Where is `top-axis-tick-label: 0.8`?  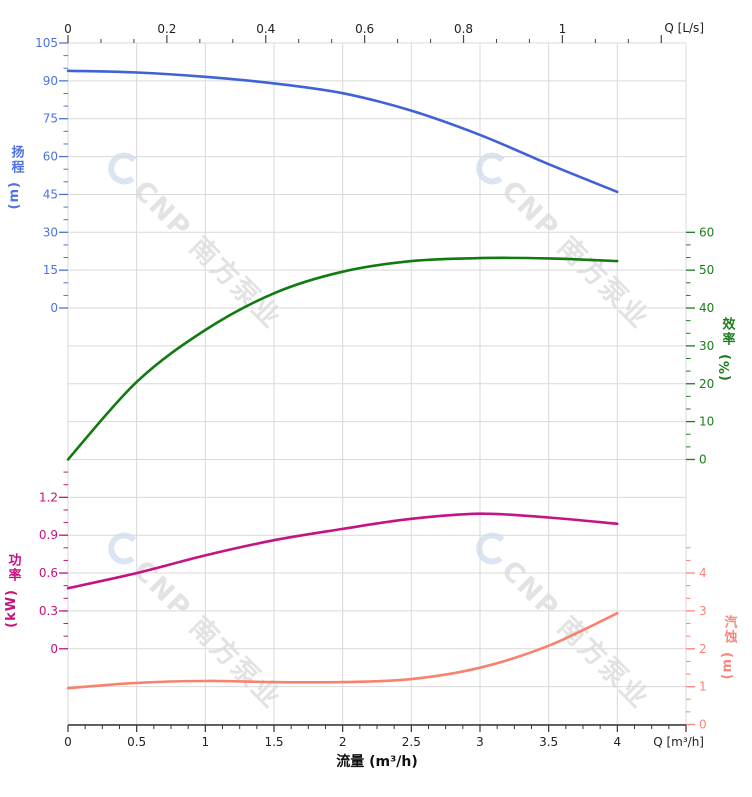
top-axis-tick-label: 0.8 is located at coordinates (463, 29).